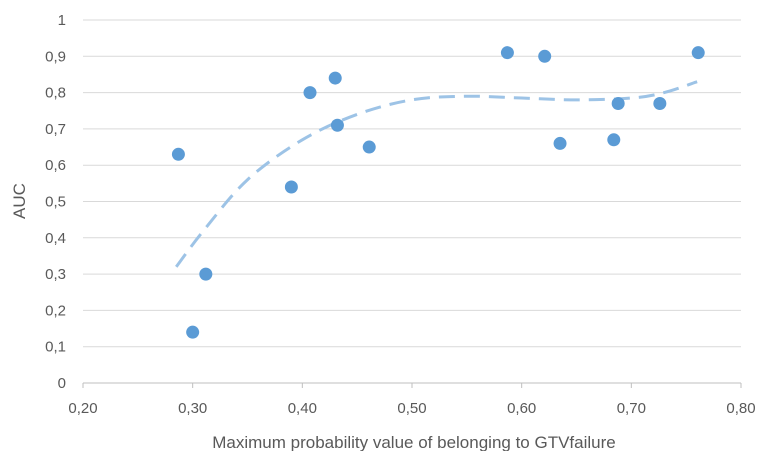  What do you see at coordinates (82, 408) in the screenshot?
I see `x-tick-label: 0,20` at bounding box center [82, 408].